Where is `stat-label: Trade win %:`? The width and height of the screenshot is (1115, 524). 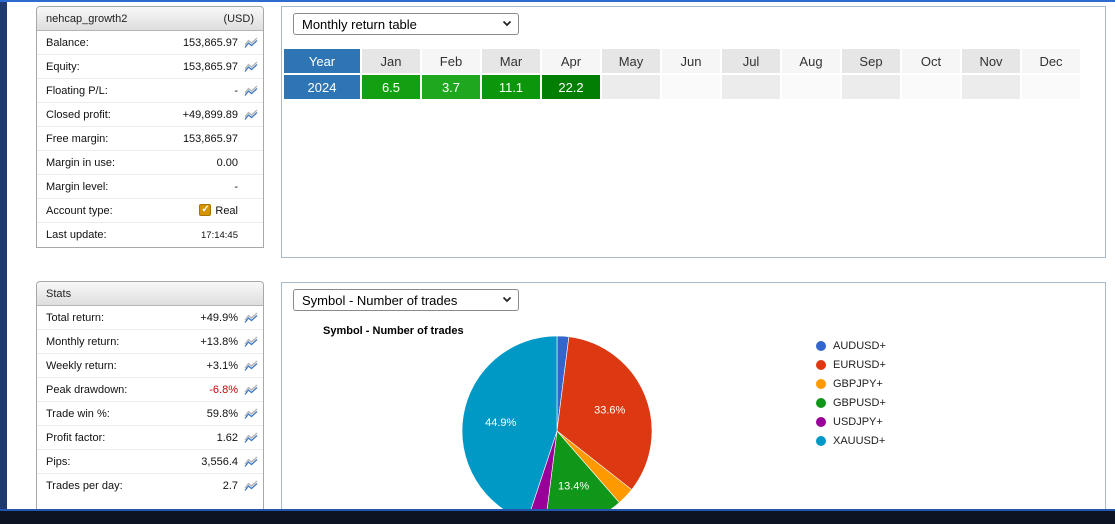
stat-label: Trade win %: is located at coordinates (78, 413).